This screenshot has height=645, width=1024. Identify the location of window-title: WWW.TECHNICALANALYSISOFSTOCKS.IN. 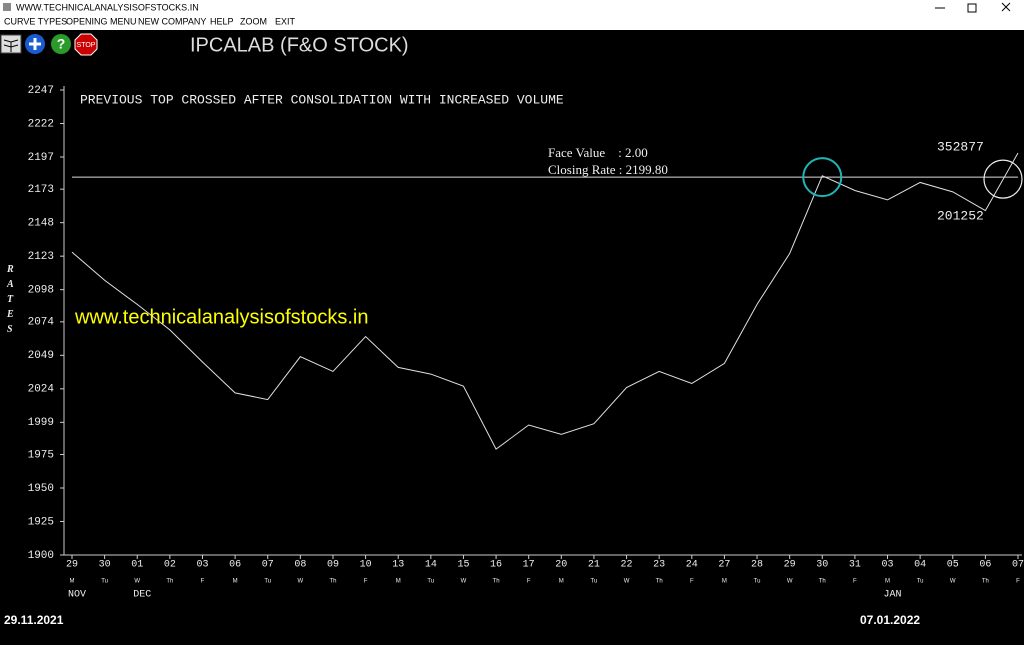
(107, 7).